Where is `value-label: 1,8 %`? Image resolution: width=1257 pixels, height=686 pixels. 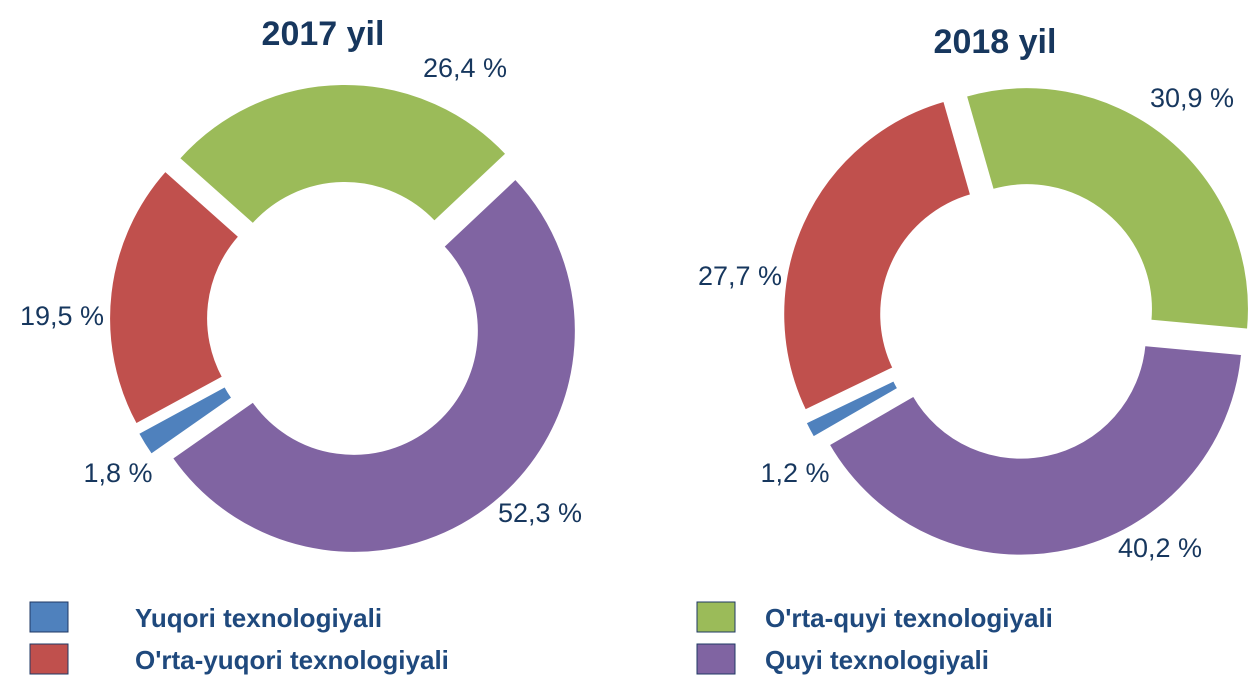
value-label: 1,8 % is located at coordinates (117, 473).